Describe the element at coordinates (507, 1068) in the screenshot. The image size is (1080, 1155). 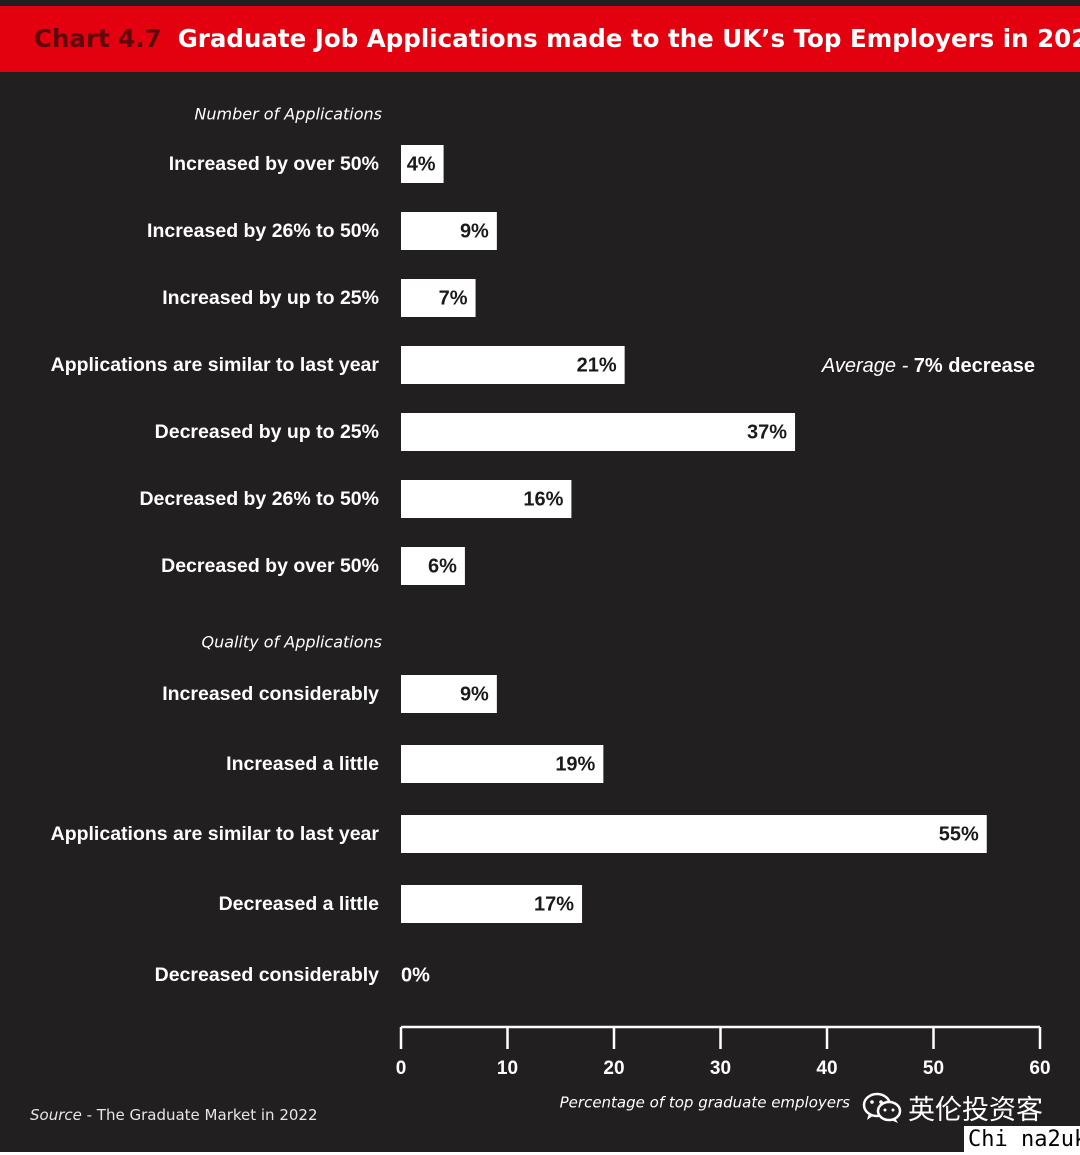
I see `x-tick-label: 10` at that location.